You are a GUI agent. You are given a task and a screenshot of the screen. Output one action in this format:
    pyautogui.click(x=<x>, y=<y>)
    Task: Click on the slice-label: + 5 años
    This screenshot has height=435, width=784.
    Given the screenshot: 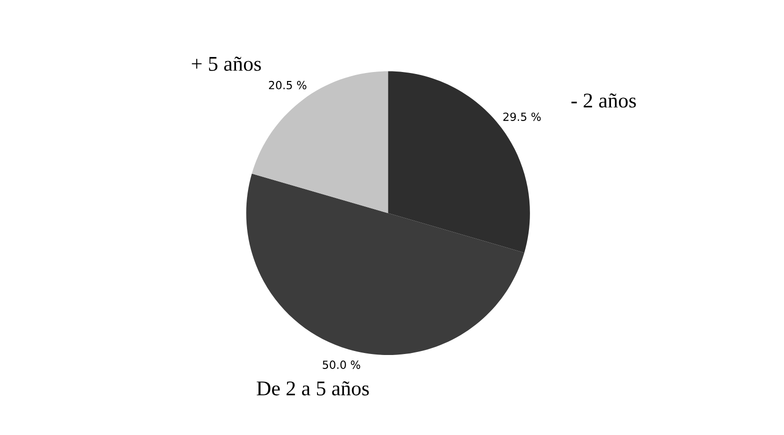 What is the action you would take?
    pyautogui.click(x=226, y=63)
    